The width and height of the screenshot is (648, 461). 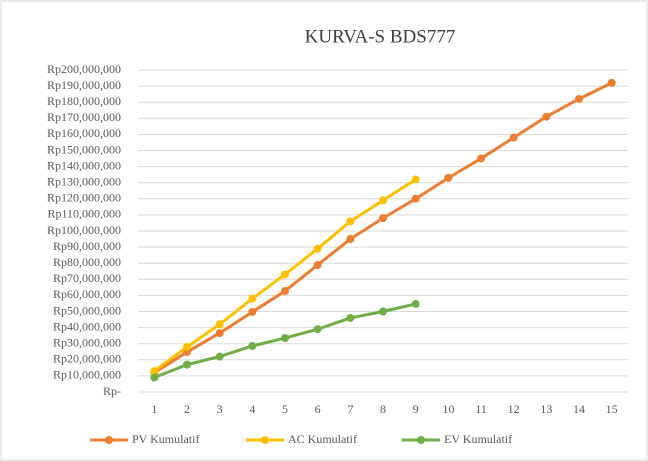 What do you see at coordinates (87, 310) in the screenshot?
I see `y-tick-label: Rp50,000,000` at bounding box center [87, 310].